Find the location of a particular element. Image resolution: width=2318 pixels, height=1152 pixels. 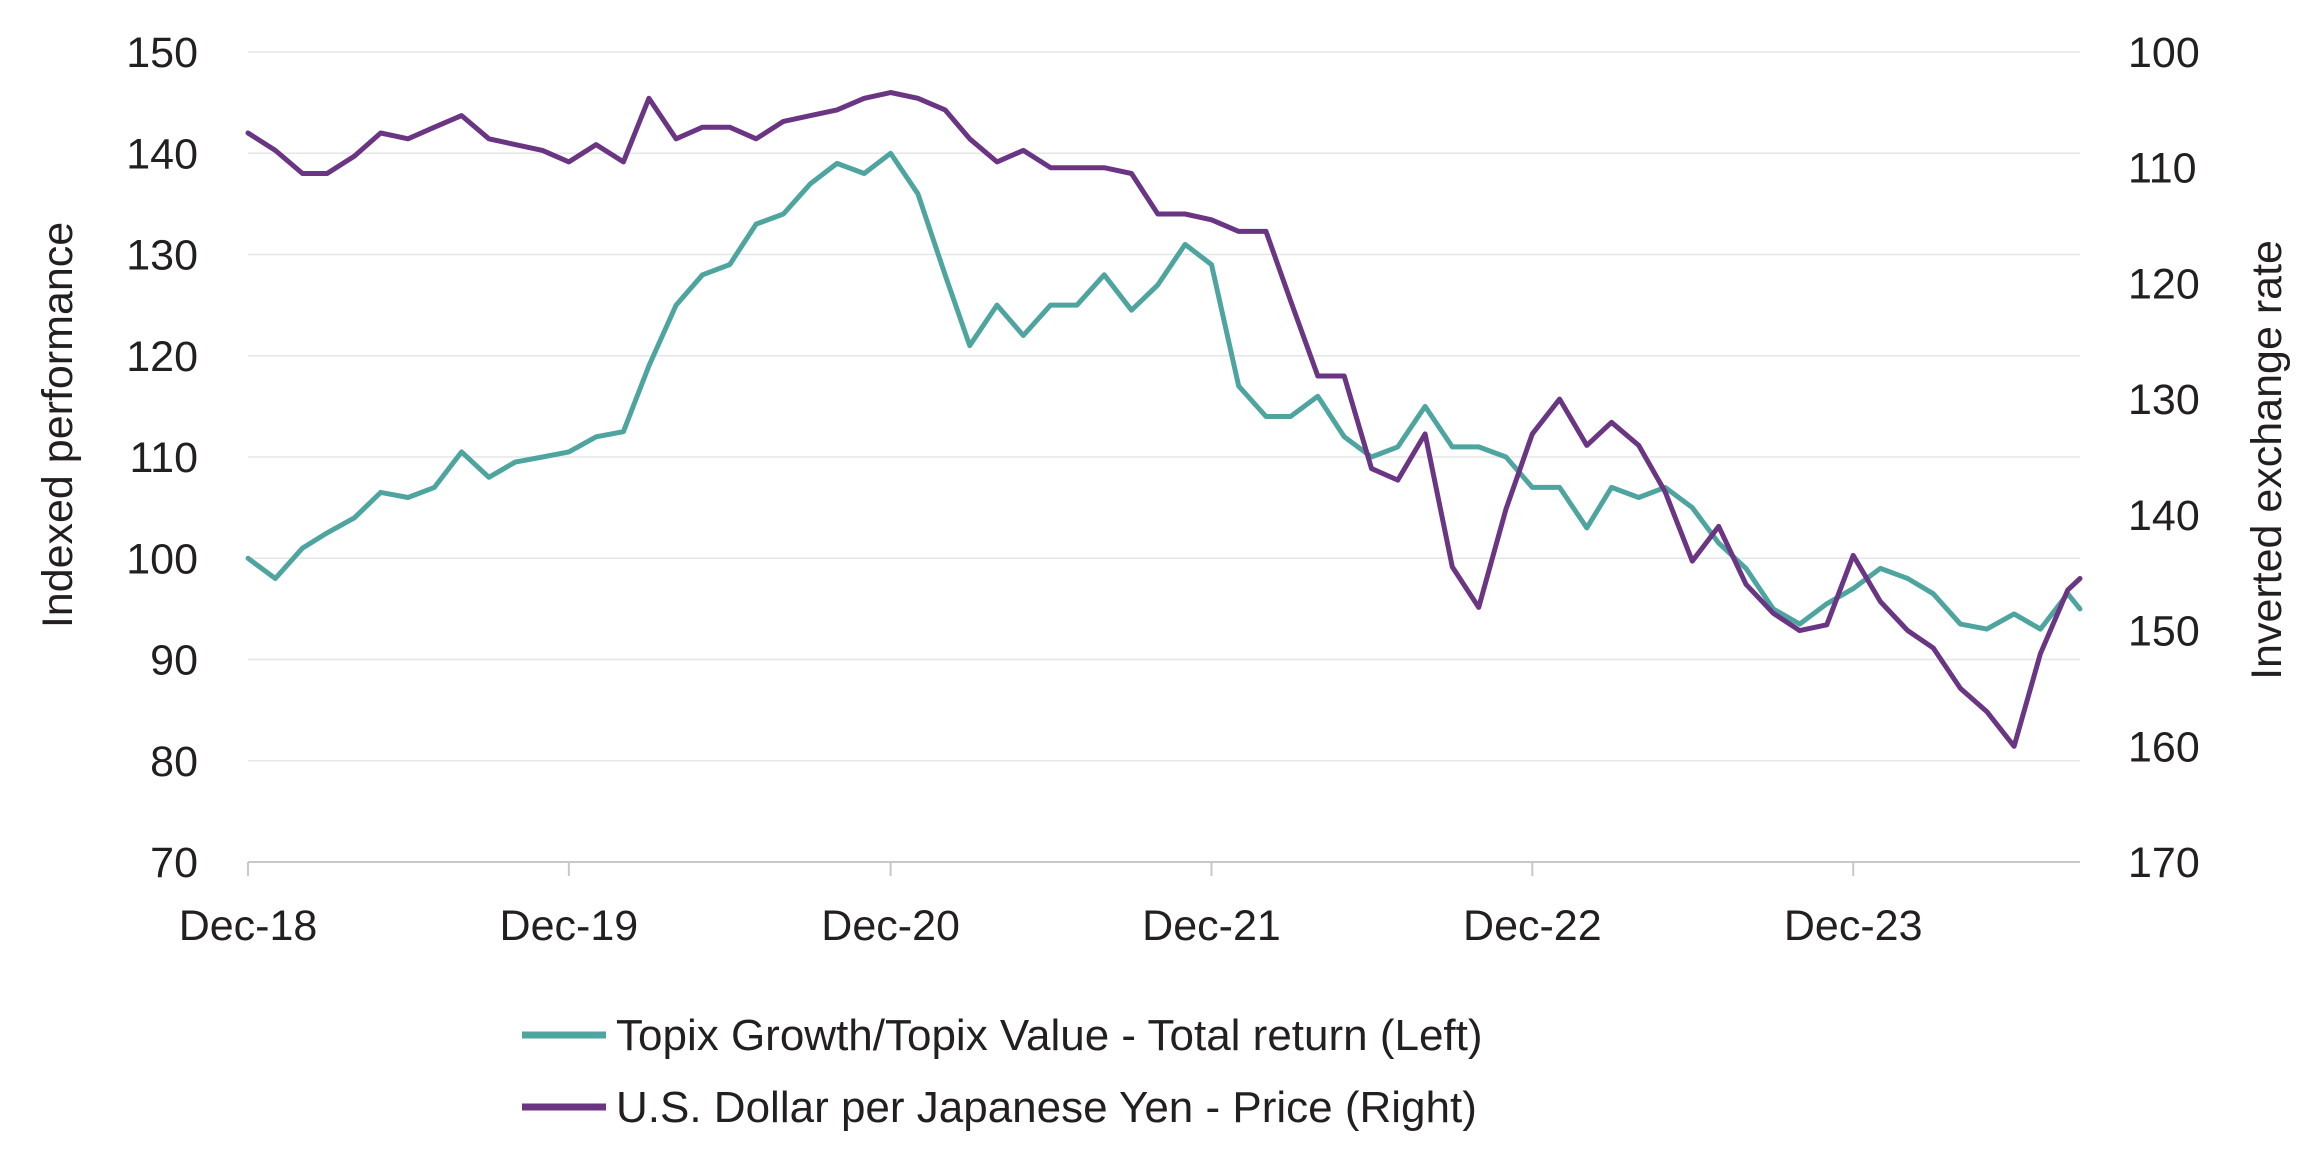

right-tick-label: 140 is located at coordinates (2164, 516).